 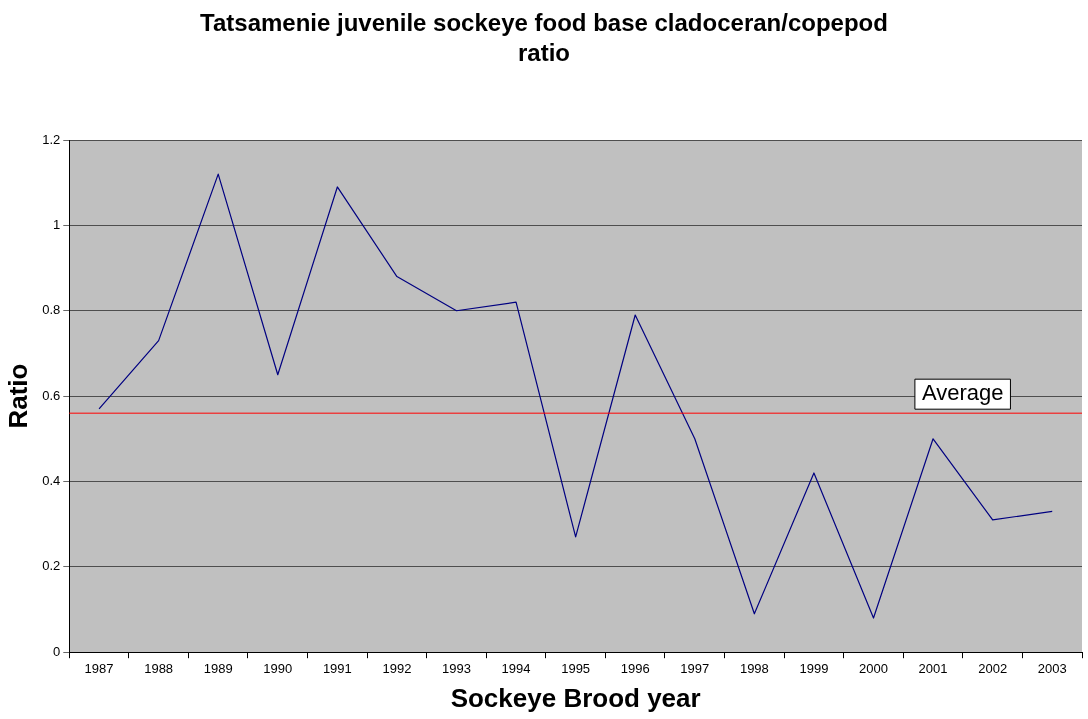 I want to click on y-tick-label: 0.4, so click(x=51, y=481).